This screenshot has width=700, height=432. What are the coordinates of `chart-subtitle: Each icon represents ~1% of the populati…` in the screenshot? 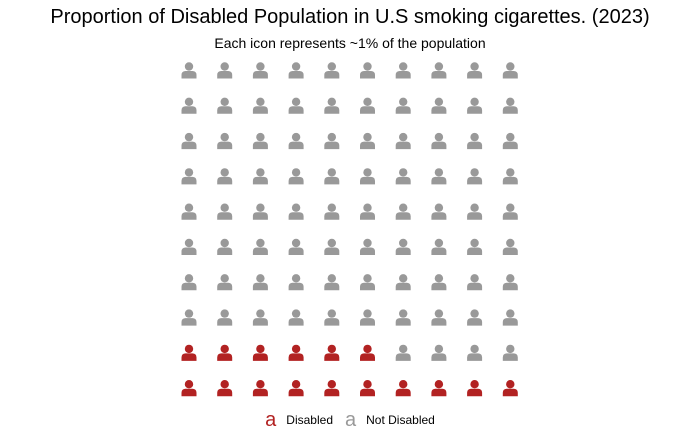 It's located at (350, 43).